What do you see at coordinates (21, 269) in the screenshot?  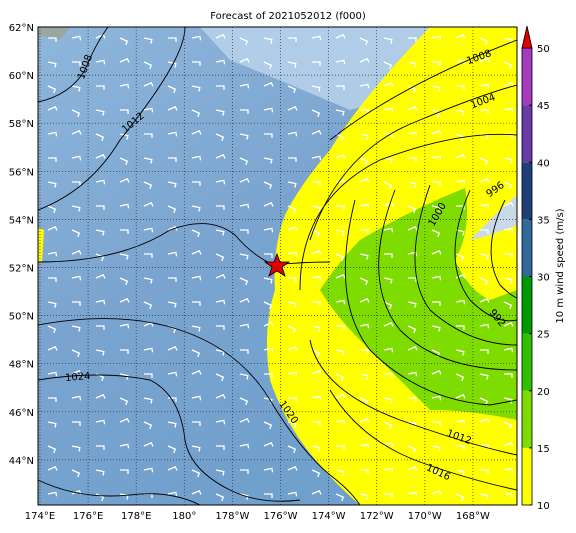 I see `lat-label: 52°N` at bounding box center [21, 269].